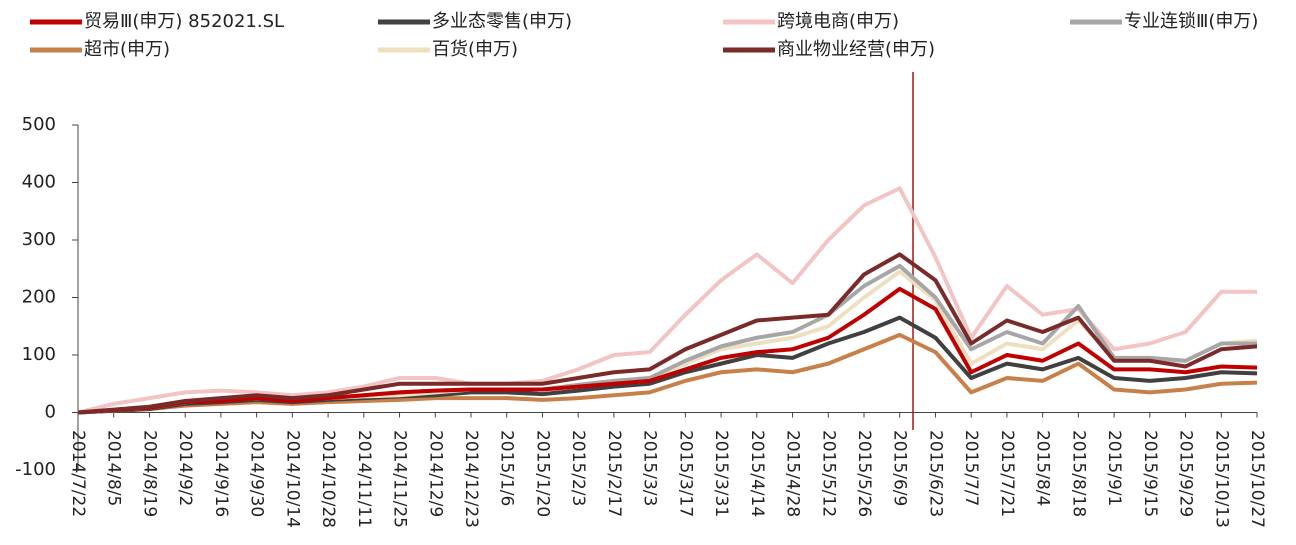  What do you see at coordinates (328, 479) in the screenshot?
I see `x-tick-label: 2014/10/28` at bounding box center [328, 479].